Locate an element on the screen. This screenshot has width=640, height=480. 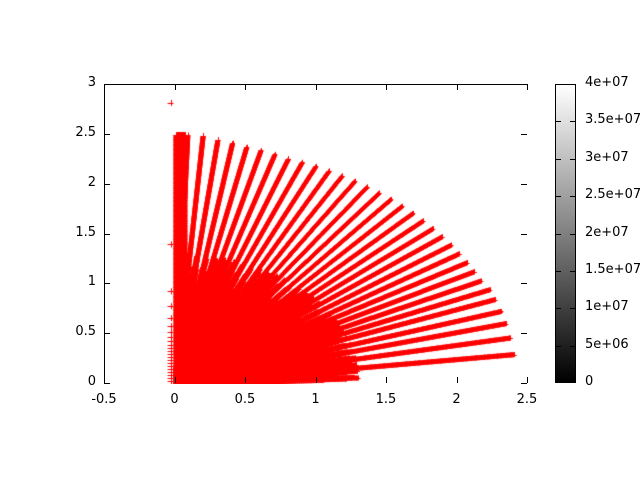
colorbar-tick-label: 5e+06 is located at coordinates (607, 344).